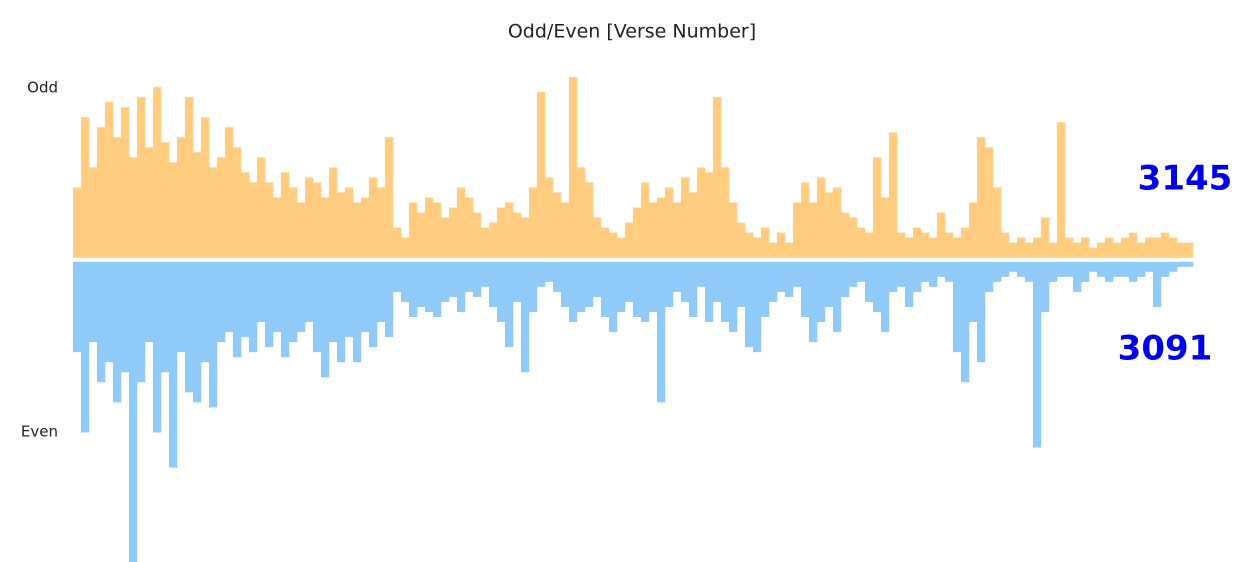 Image resolution: width=1251 pixels, height=562 pixels. Describe the element at coordinates (632, 32) in the screenshot. I see `chart-title: Odd/Even [Verse Number]` at that location.